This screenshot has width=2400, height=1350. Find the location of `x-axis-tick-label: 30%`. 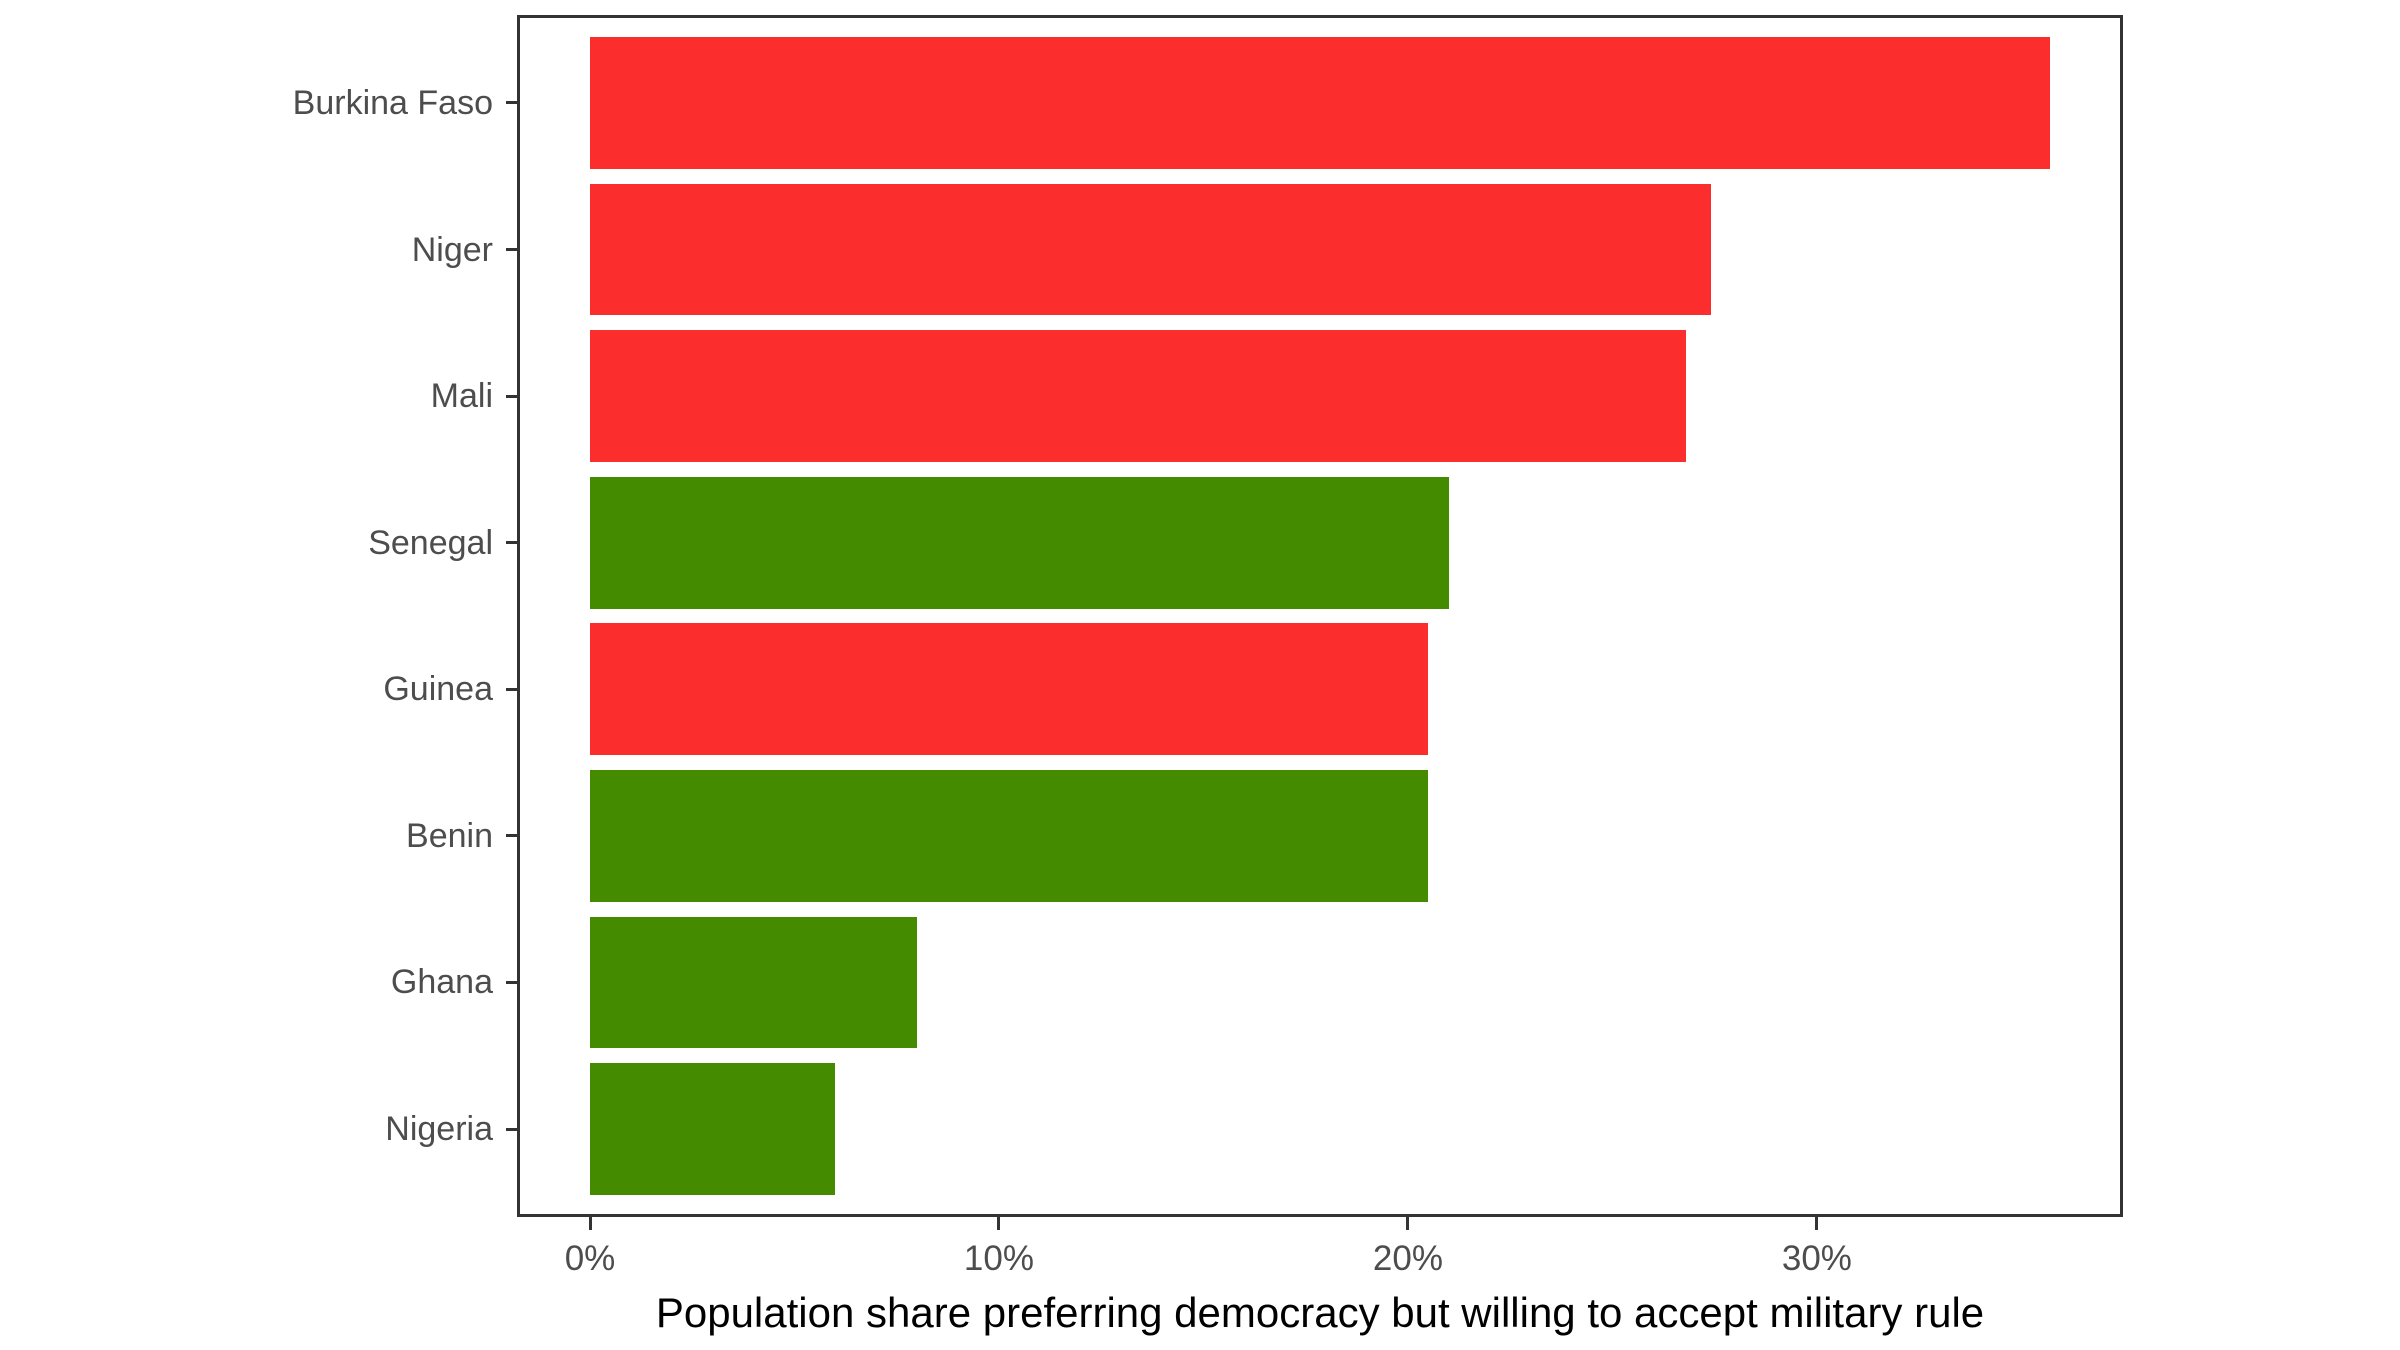

x-axis-tick-label: 30% is located at coordinates (1816, 1258).